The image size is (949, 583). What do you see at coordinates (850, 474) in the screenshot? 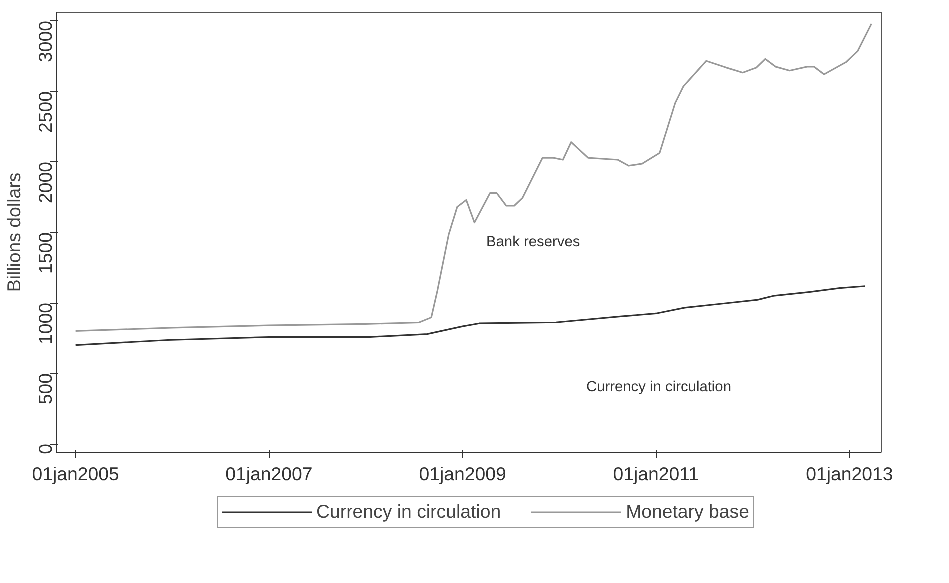
I see `x-tick-label: 01jan2013` at bounding box center [850, 474].